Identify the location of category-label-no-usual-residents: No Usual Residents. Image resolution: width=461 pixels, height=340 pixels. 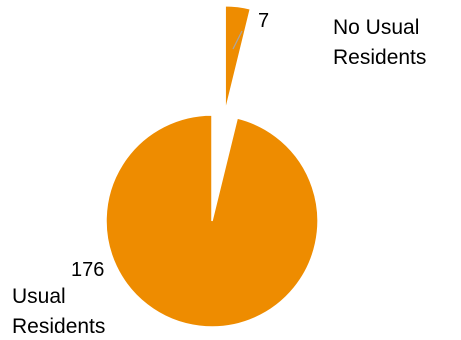
(379, 42).